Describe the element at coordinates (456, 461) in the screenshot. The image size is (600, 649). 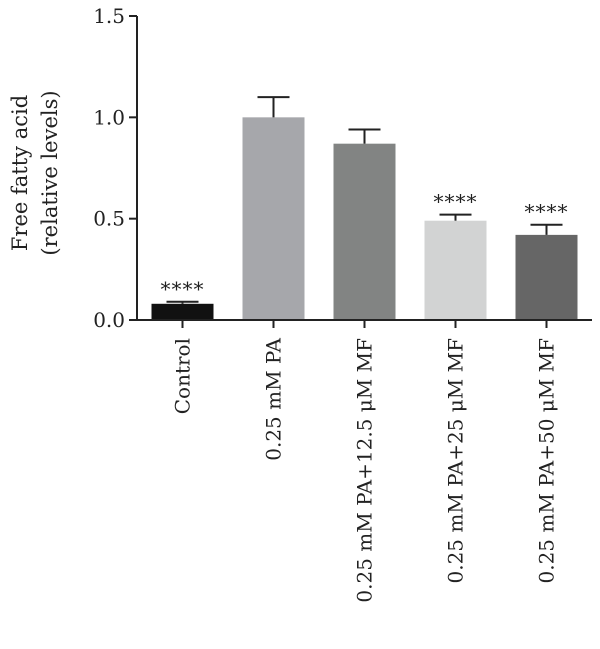
I see `x-tick-label: 0.25 mM PA+25 μM MF` at that location.